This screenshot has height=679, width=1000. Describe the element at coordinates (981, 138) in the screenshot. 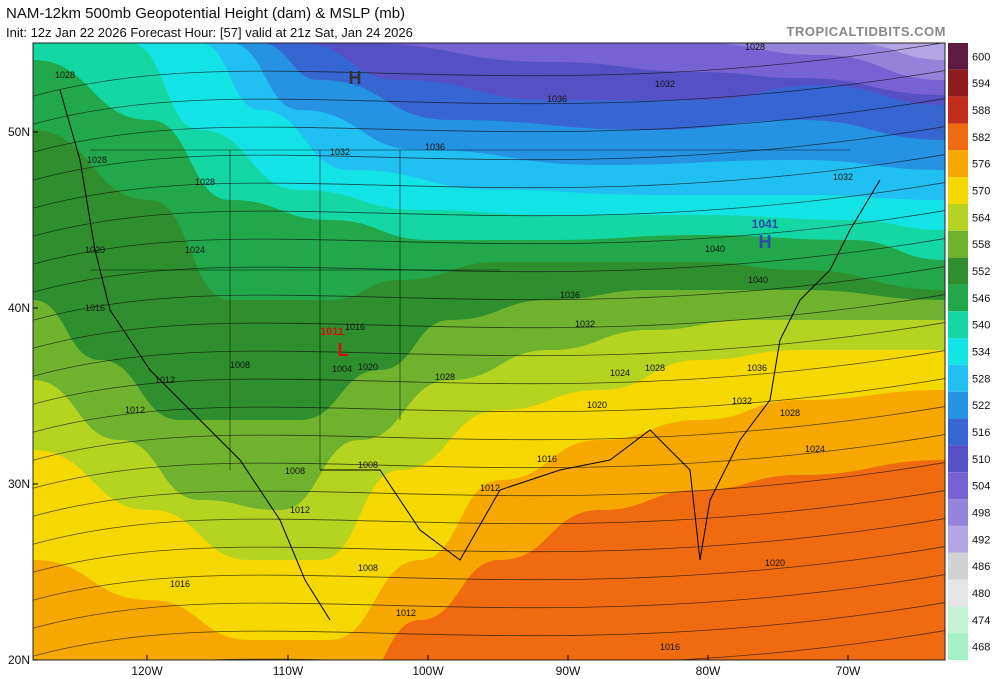

I see `colorbar-label: 582` at that location.